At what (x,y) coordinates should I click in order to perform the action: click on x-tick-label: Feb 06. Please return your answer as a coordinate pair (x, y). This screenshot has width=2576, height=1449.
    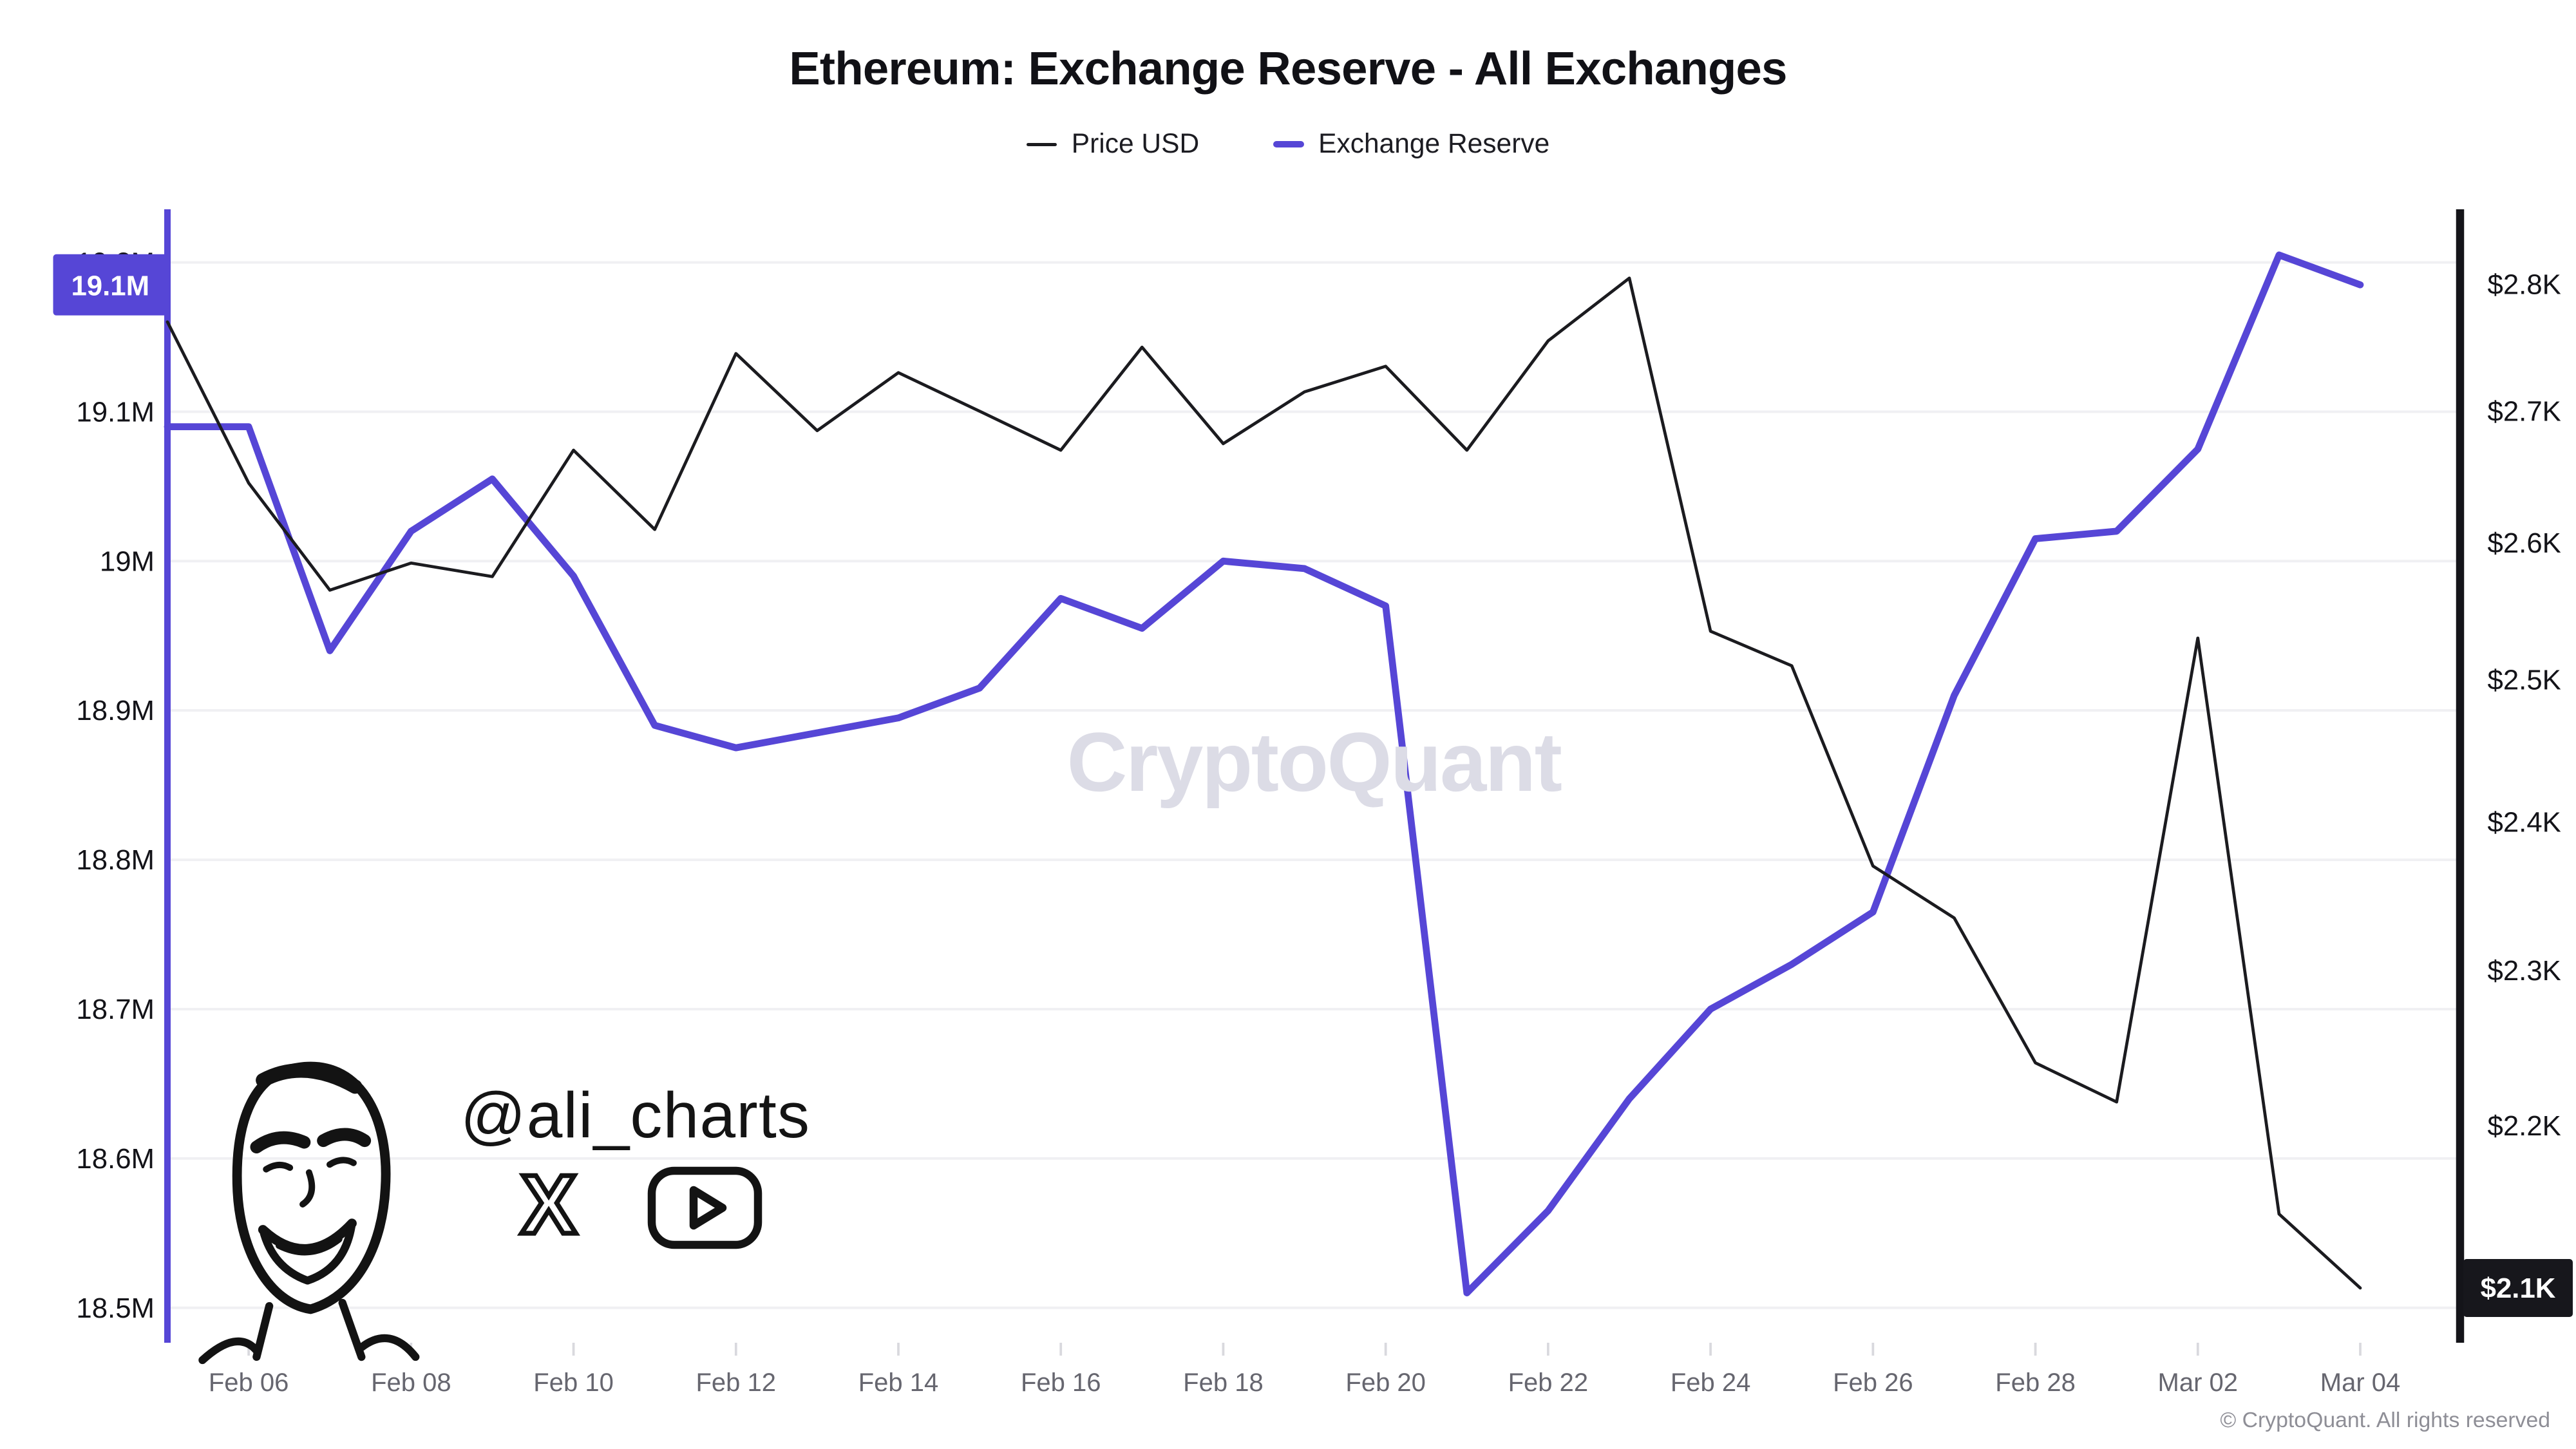
    Looking at the image, I should click on (249, 1382).